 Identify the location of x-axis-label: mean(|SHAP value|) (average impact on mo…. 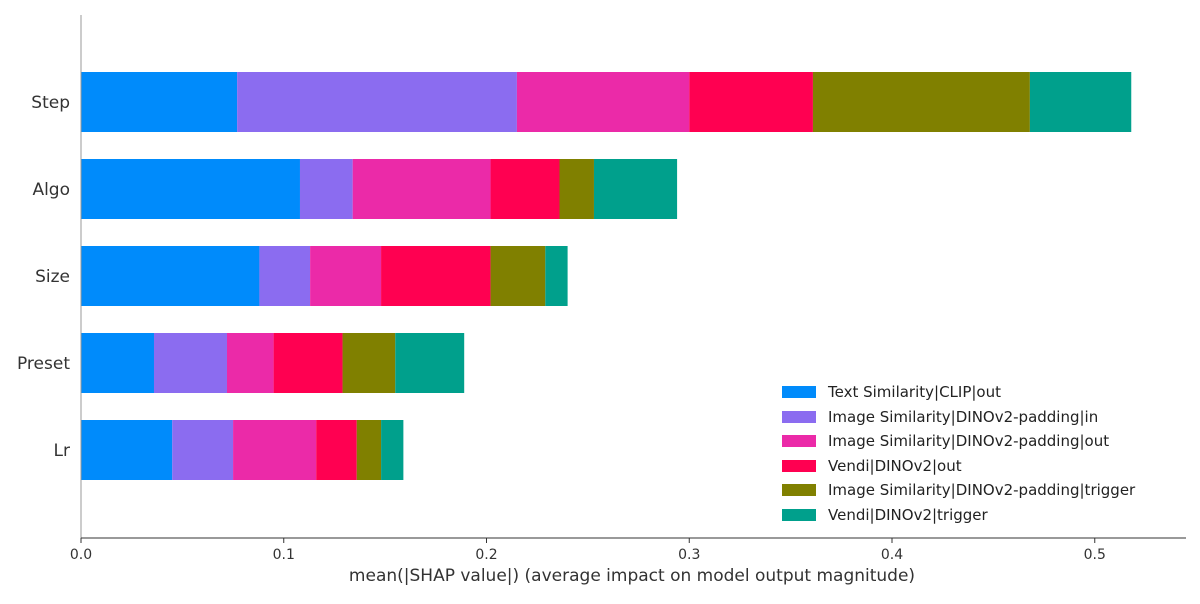
(632, 576).